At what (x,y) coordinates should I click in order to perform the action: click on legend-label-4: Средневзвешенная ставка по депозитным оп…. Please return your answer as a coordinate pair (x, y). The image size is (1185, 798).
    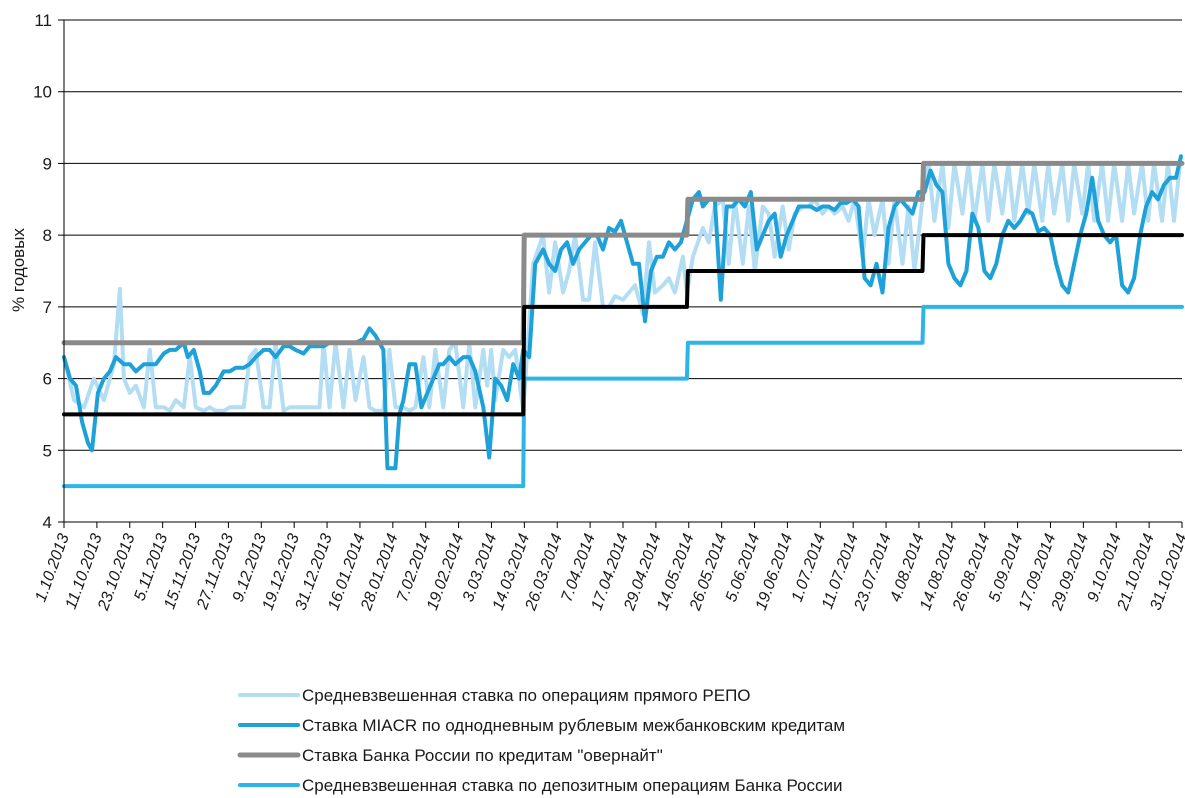
    Looking at the image, I should click on (572, 785).